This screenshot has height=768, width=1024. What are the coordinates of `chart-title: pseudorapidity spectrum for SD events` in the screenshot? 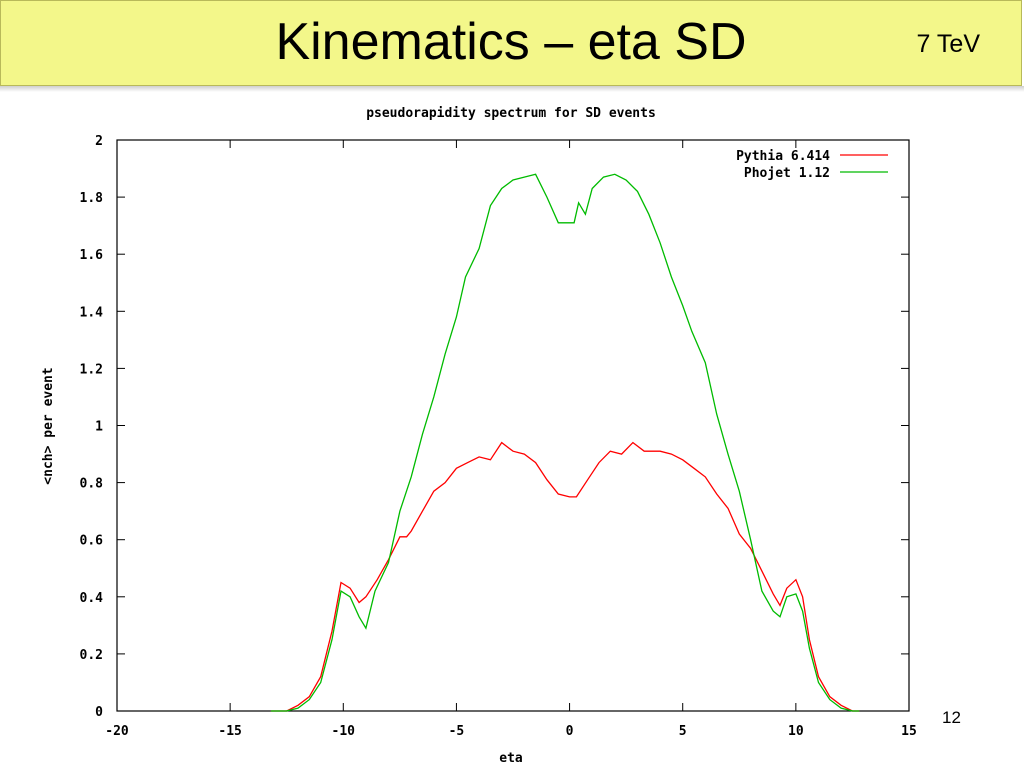 It's located at (511, 113).